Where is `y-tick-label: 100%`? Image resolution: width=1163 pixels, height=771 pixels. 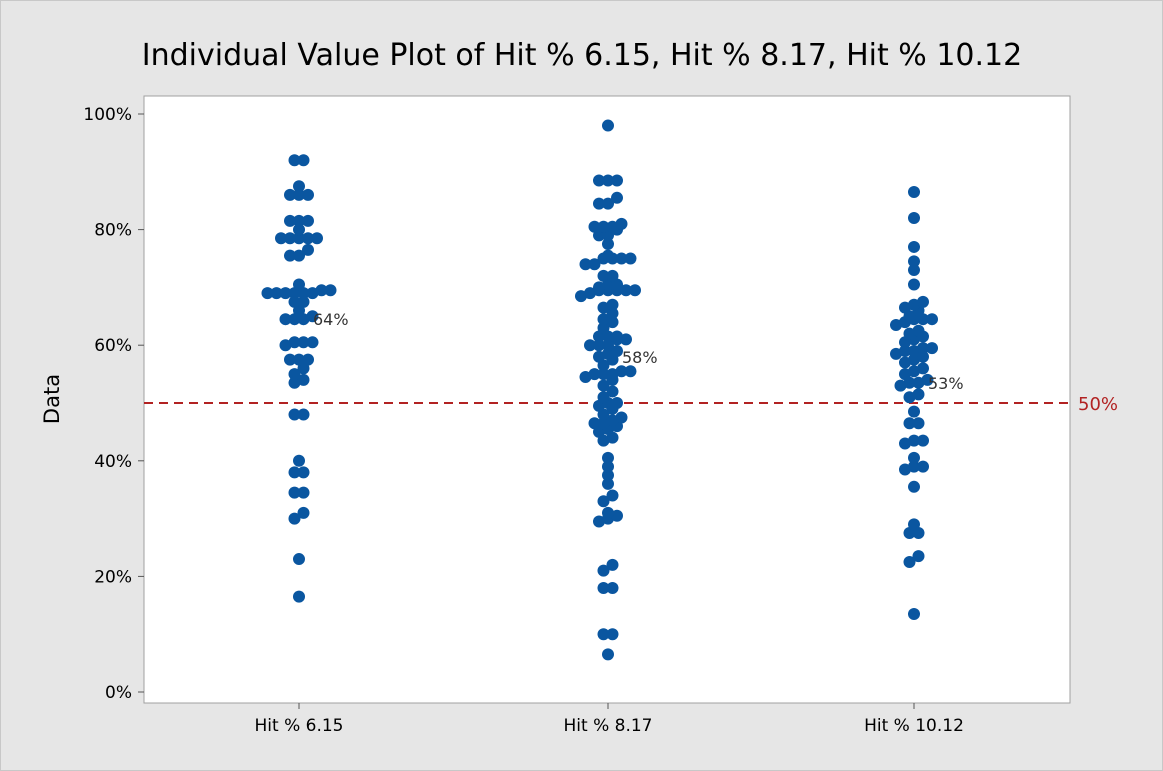
y-tick-label: 100% is located at coordinates (107, 115).